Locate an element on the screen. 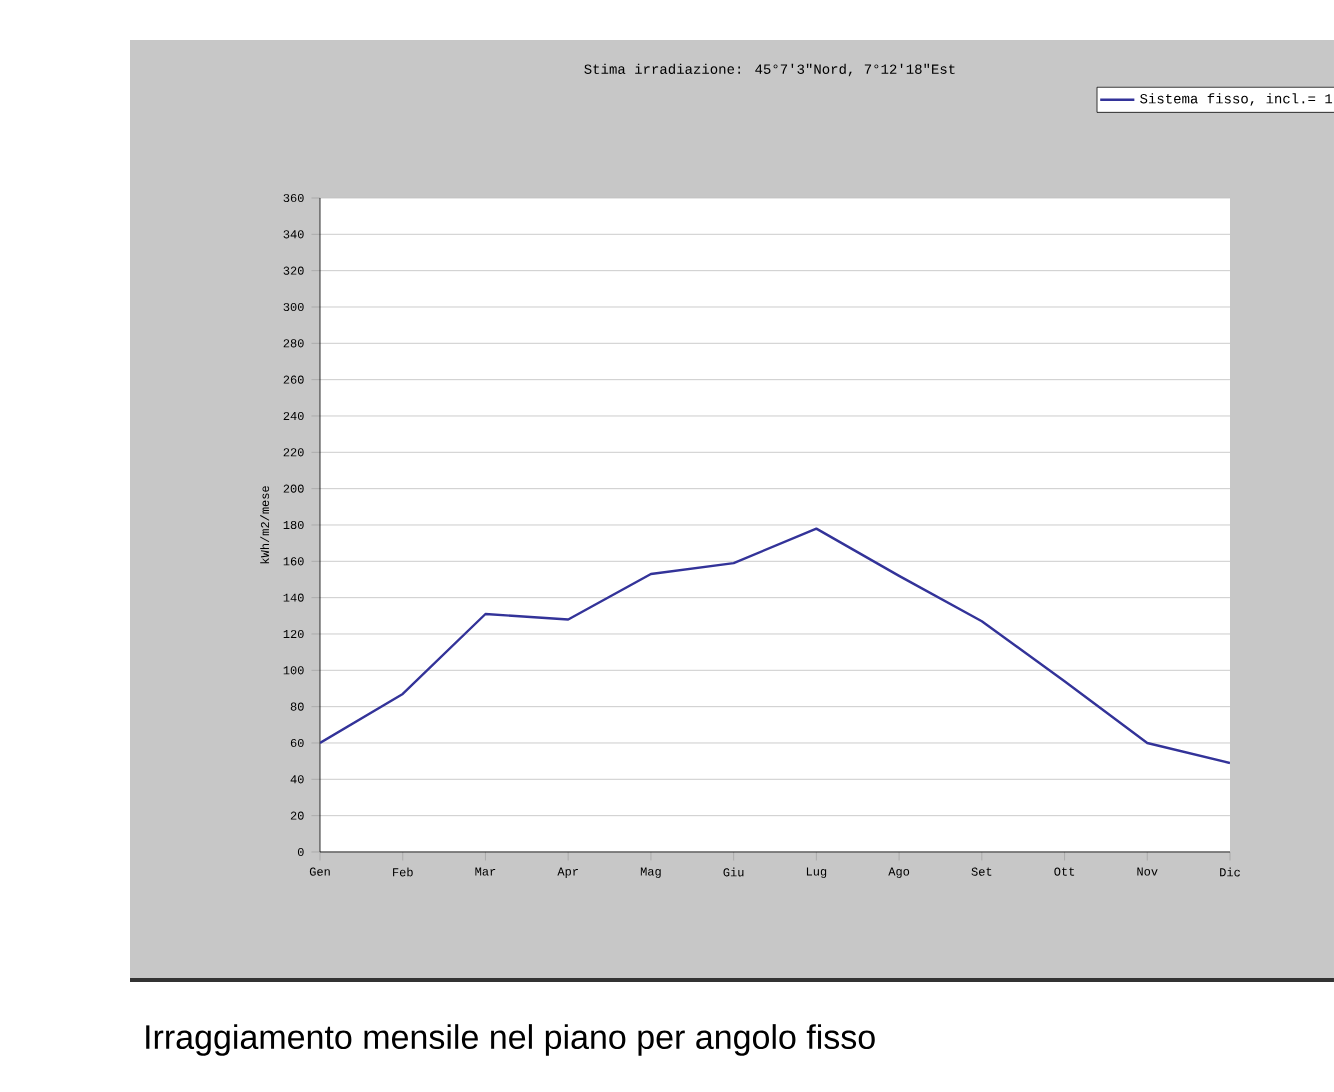 This screenshot has height=1092, width=1334. line-series is located at coordinates (775, 646).